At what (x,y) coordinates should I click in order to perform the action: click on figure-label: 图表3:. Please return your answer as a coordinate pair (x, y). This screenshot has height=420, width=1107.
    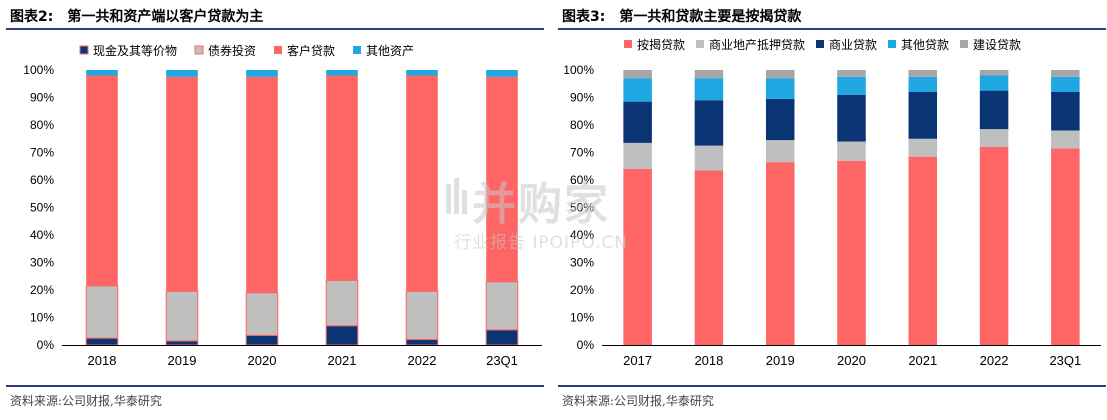
    Looking at the image, I should click on (584, 17).